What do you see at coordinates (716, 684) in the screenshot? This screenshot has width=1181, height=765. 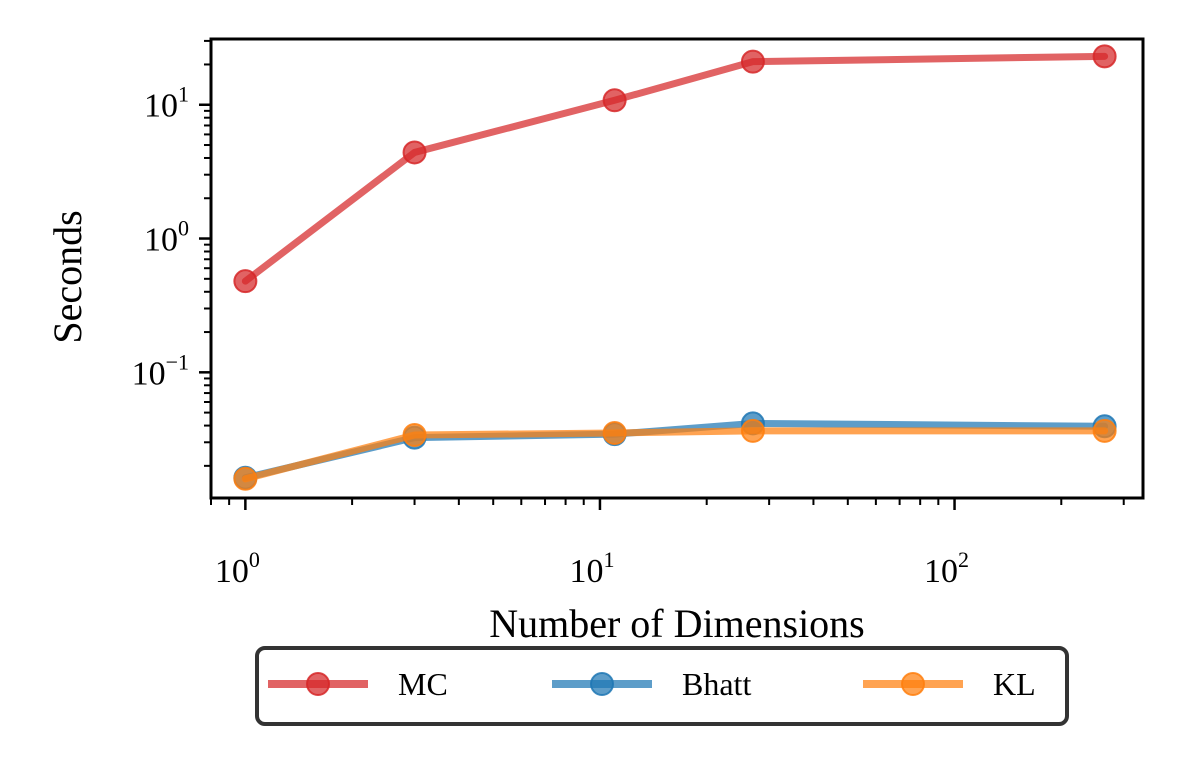 I see `legend-label-bhatt: Bhatt` at bounding box center [716, 684].